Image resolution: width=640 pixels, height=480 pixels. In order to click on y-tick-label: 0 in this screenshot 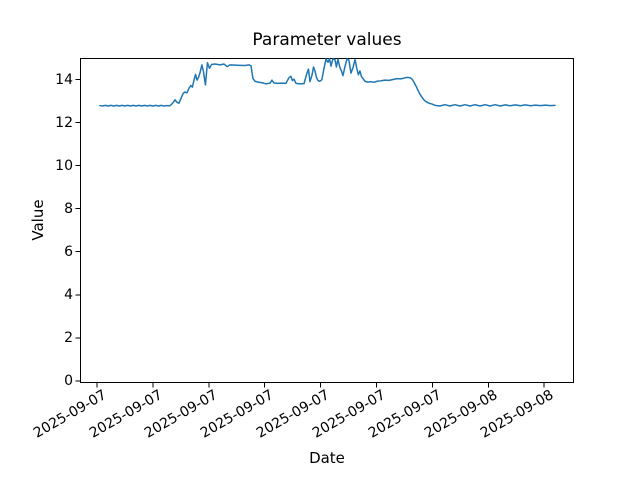, I will do `click(68, 380)`.